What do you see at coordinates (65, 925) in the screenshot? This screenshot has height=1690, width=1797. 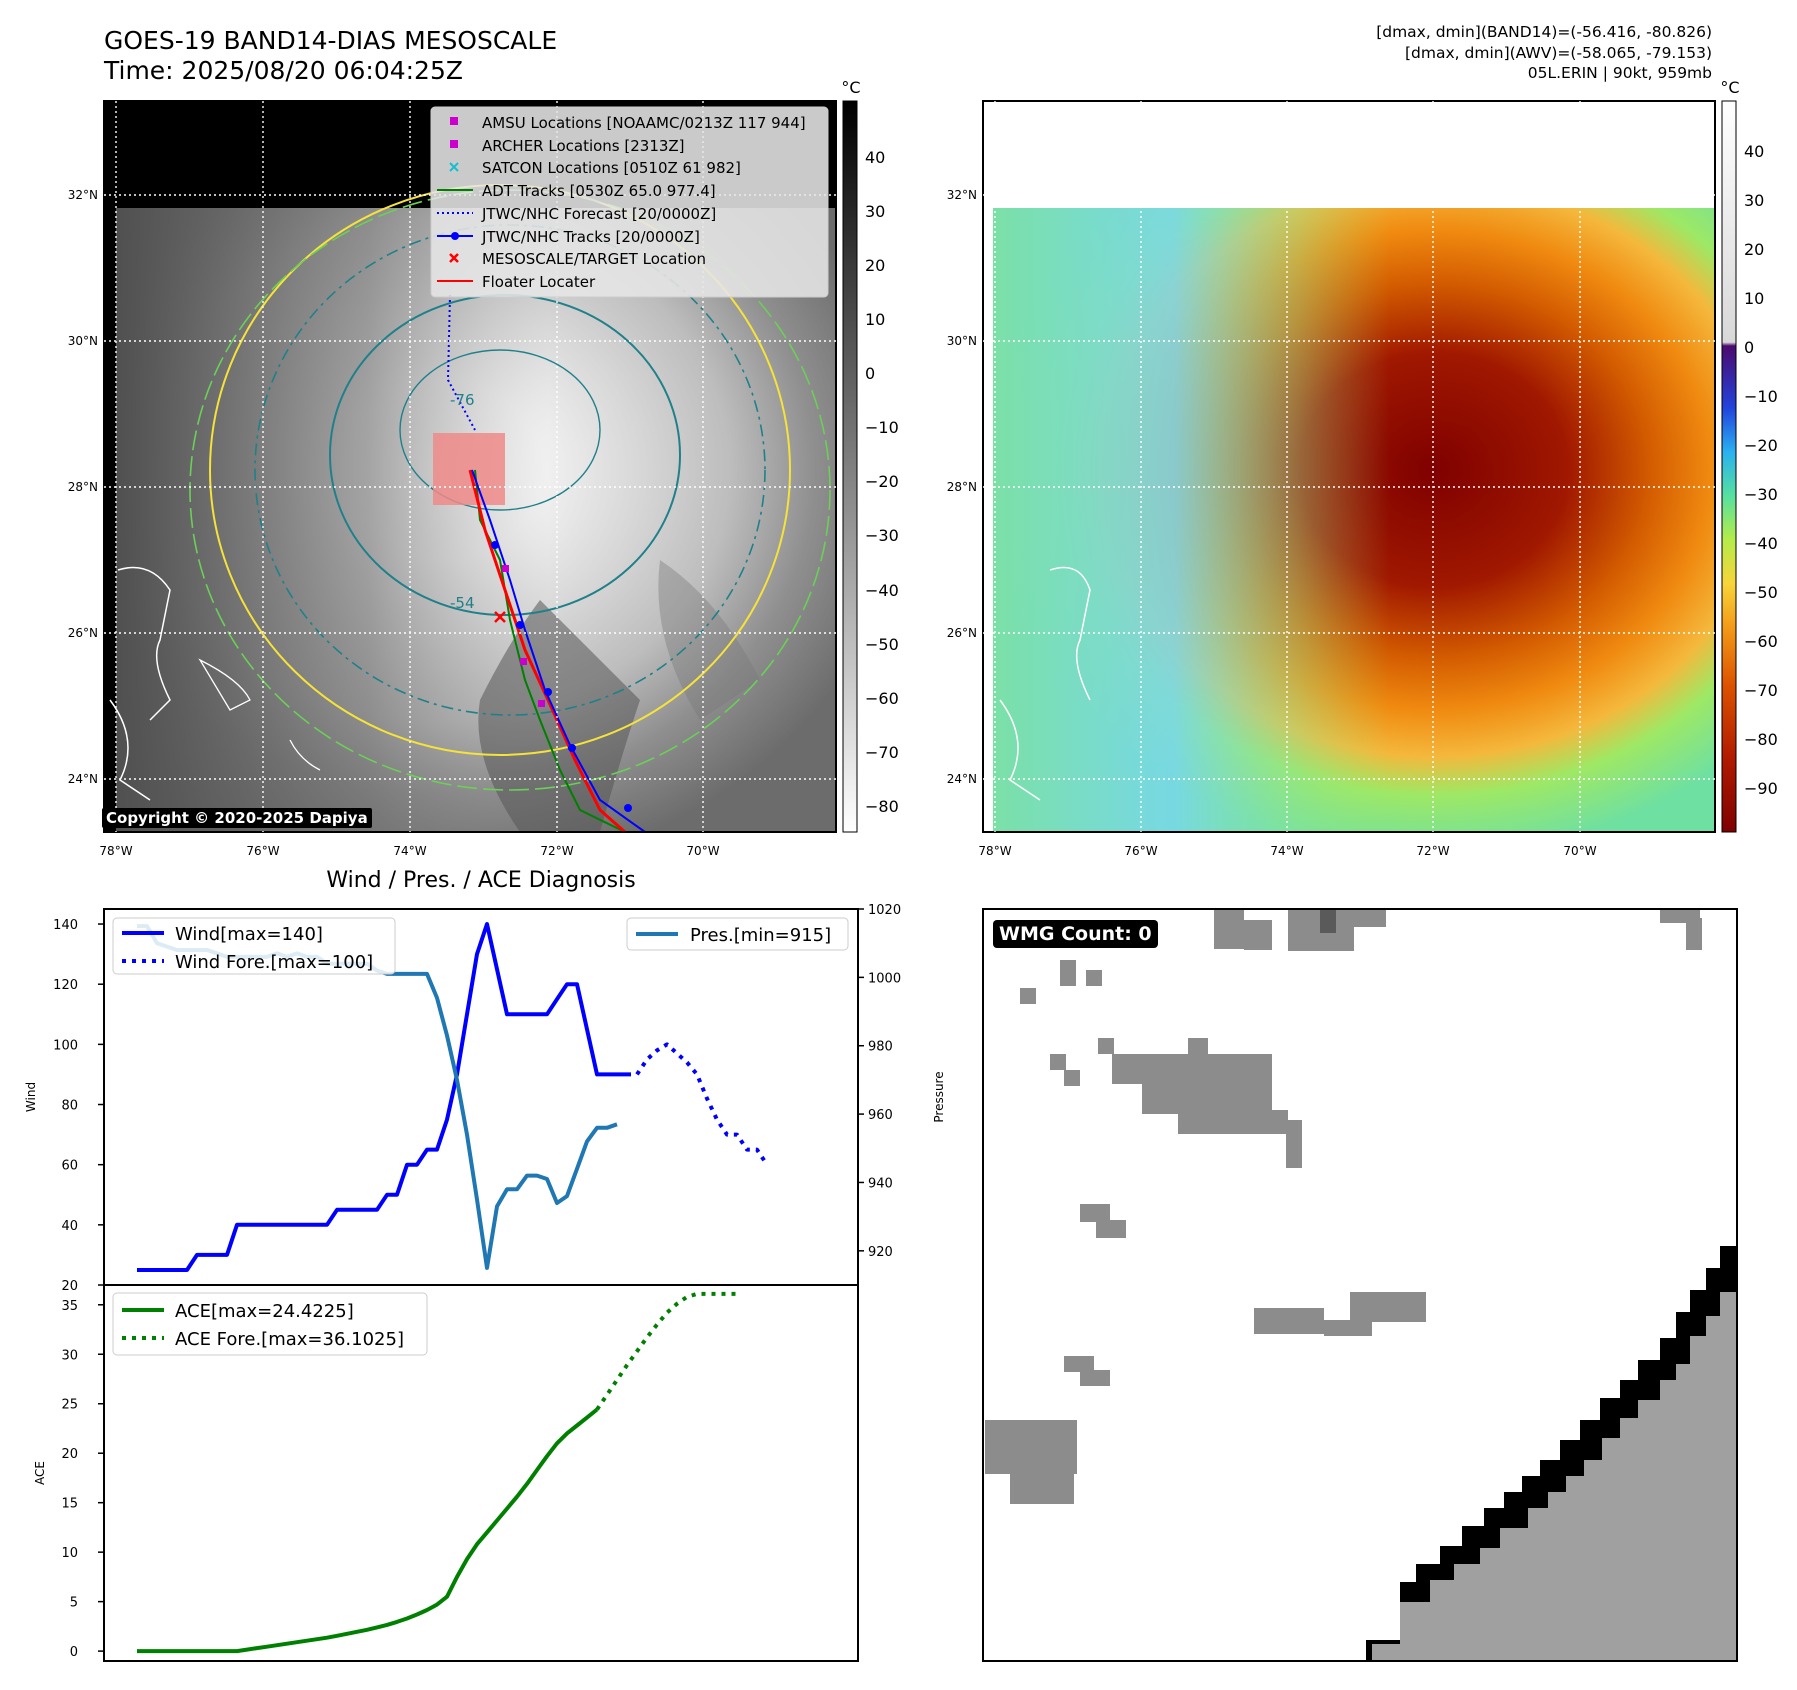 I see `wind-ytick-label: 140` at bounding box center [65, 925].